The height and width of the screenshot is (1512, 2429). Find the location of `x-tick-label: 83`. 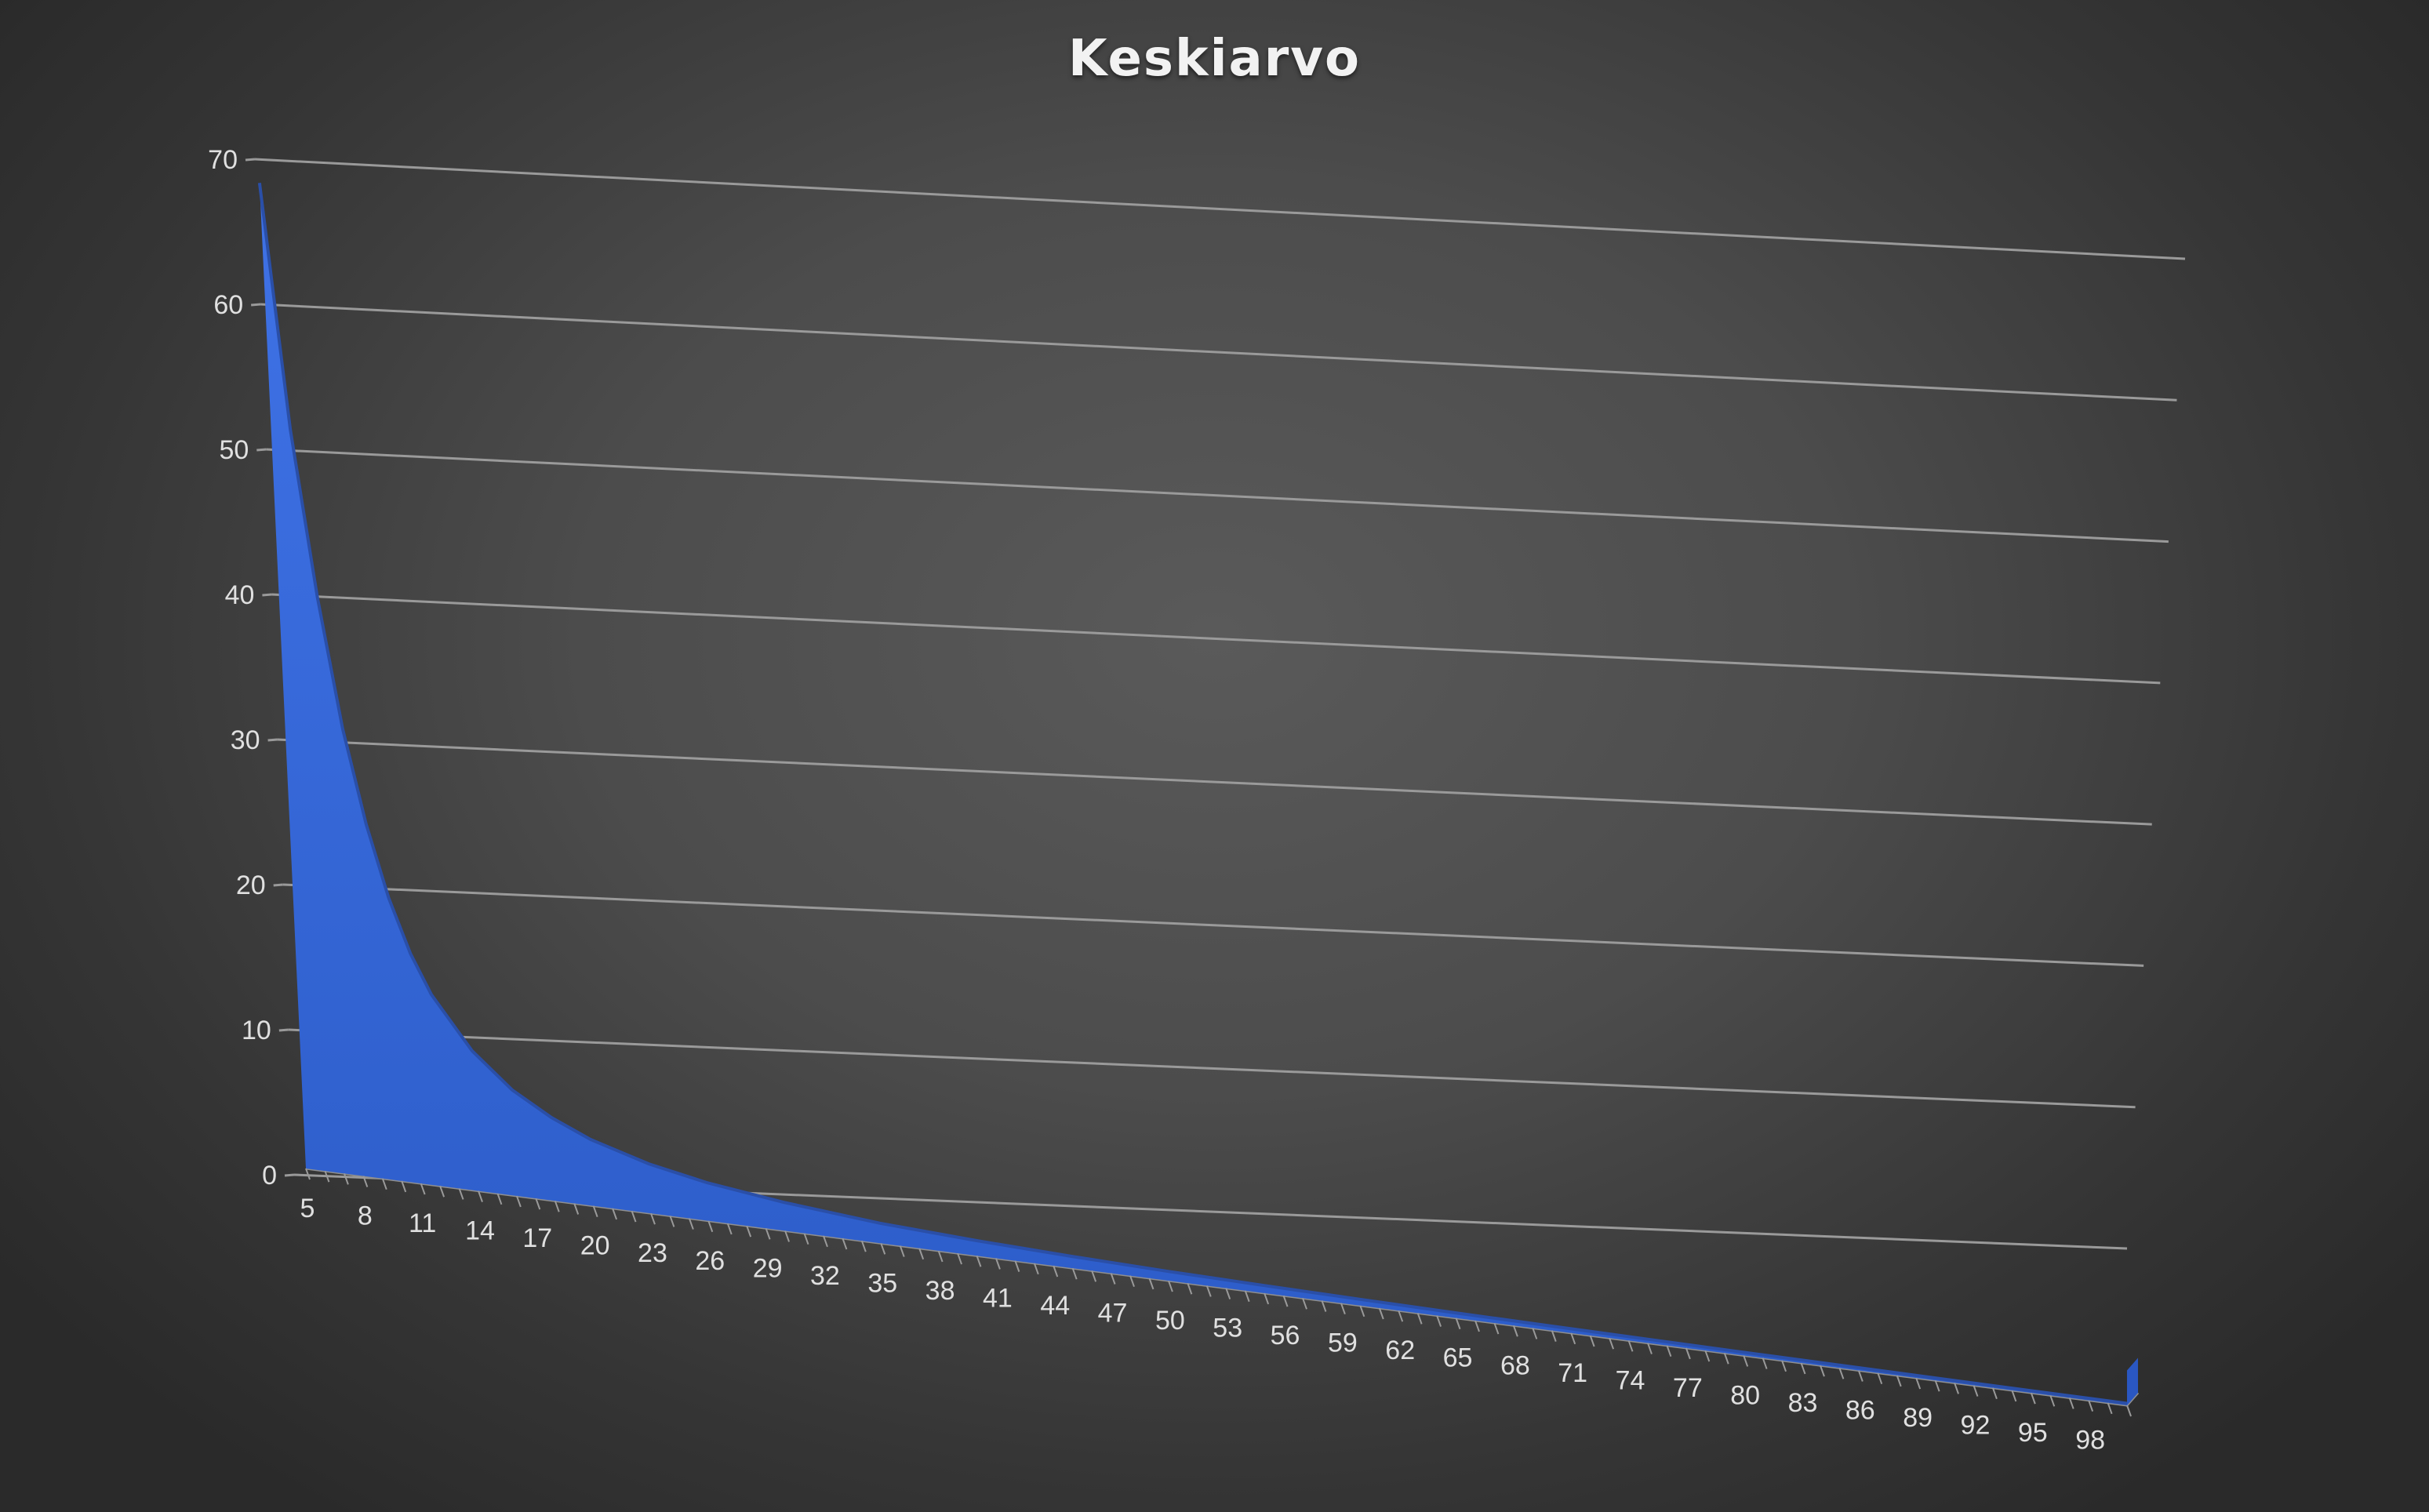

x-tick-label: 83 is located at coordinates (1803, 1403).